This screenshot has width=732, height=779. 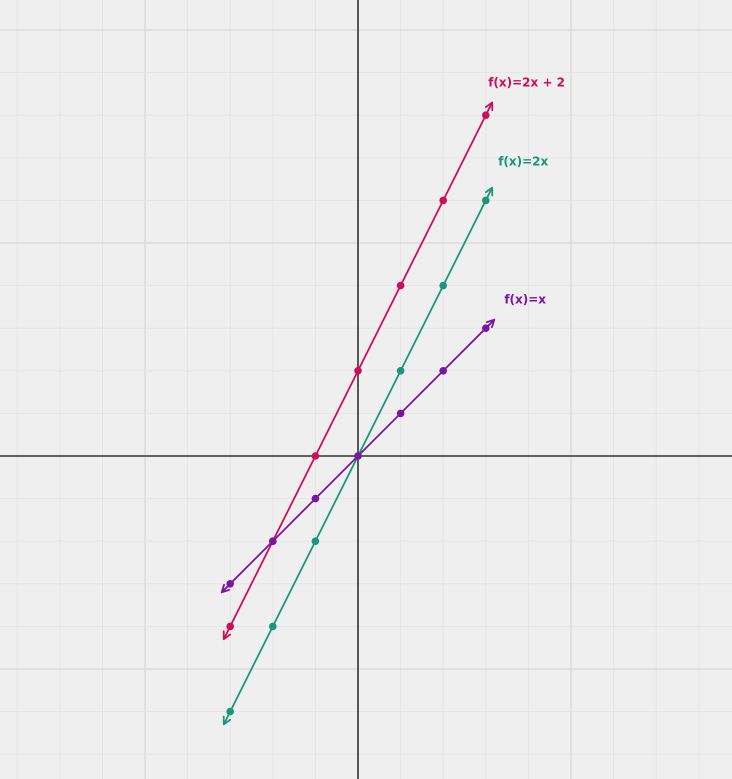 I want to click on label-layer: f(x)=2x + 2 f(x)=2x f(x)=x, so click(x=526, y=190).